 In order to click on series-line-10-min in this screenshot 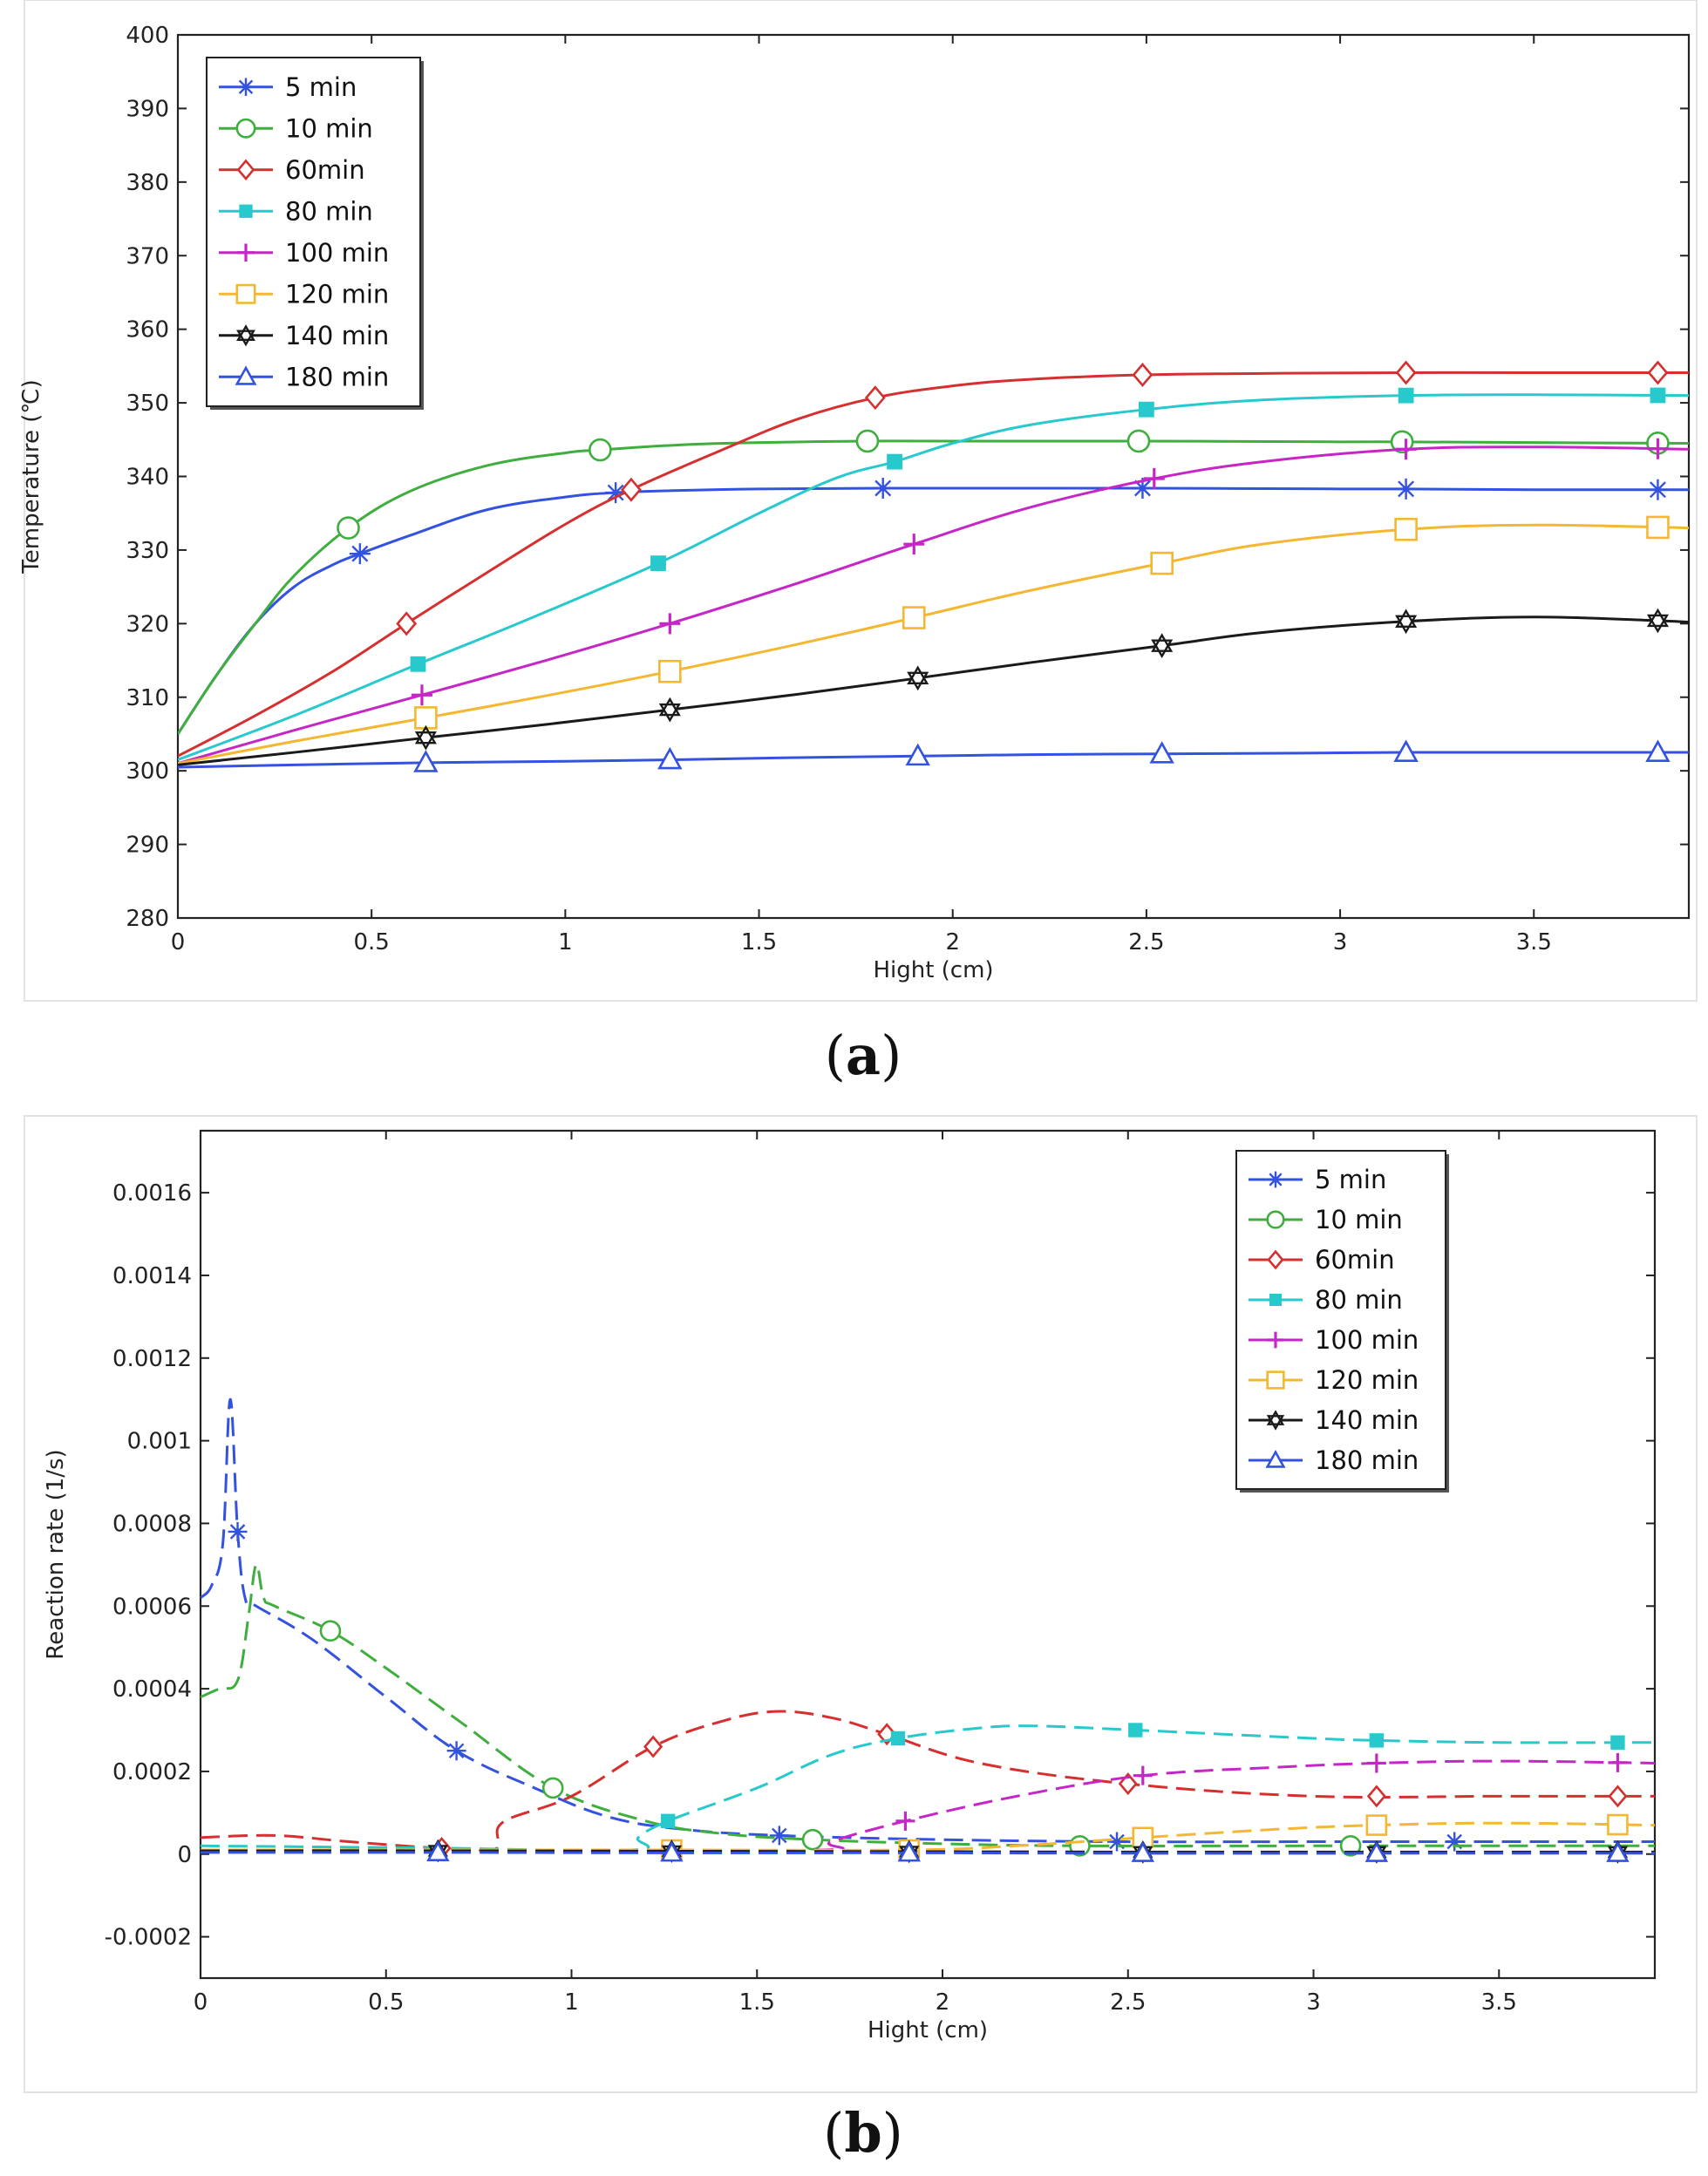, I will do `click(934, 587)`.